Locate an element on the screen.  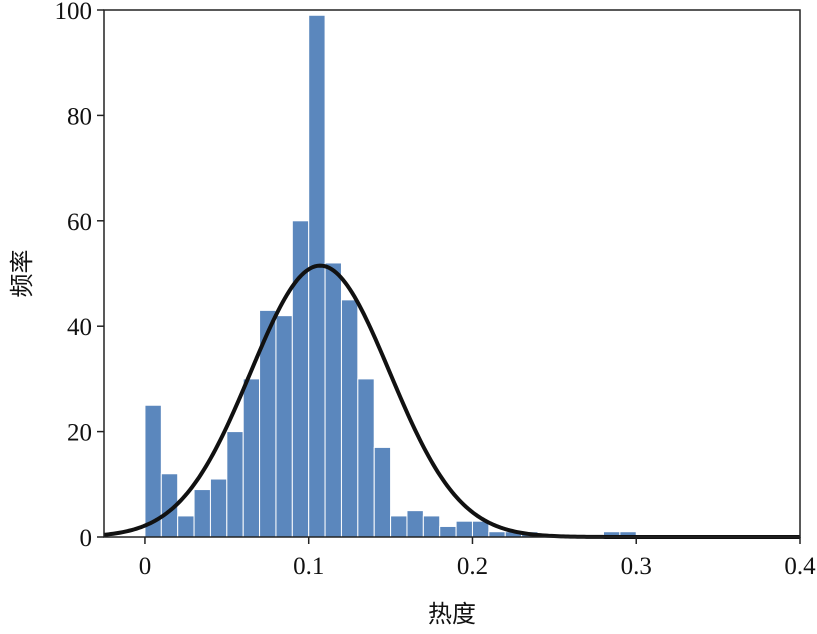
x-tick-label: 0.3 is located at coordinates (636, 566).